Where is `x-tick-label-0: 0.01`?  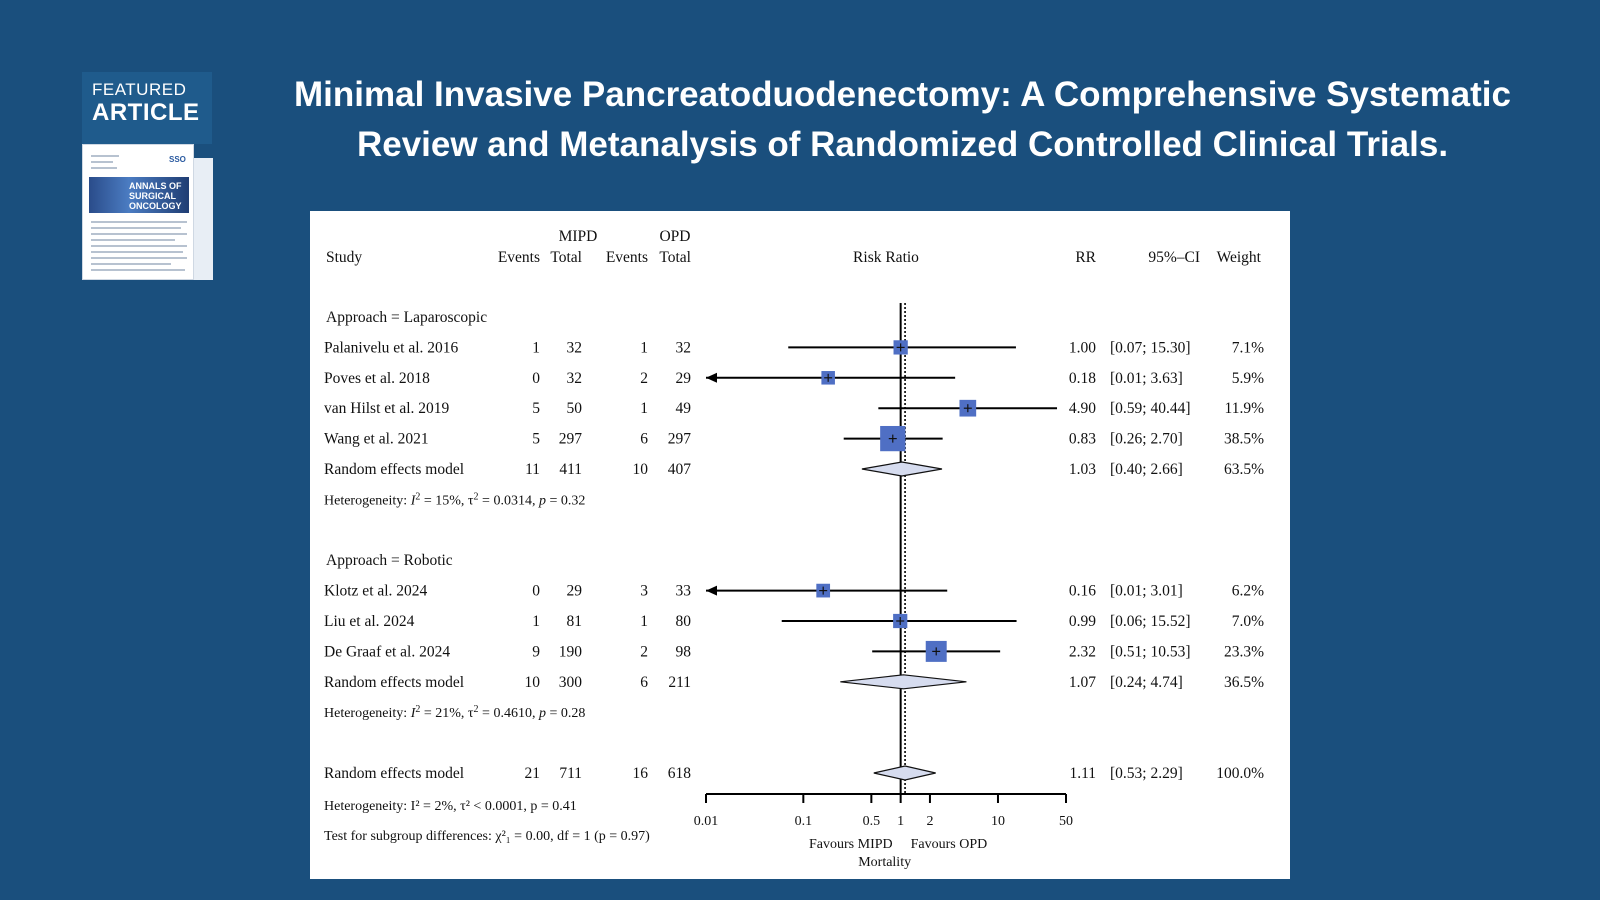 x-tick-label-0: 0.01 is located at coordinates (706, 821).